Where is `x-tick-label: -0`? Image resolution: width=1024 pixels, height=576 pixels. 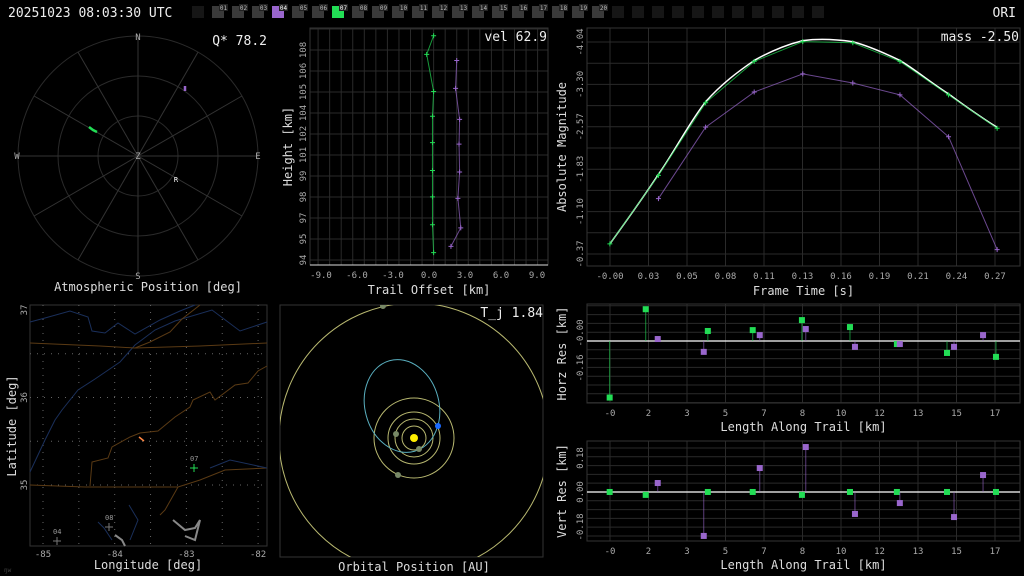
x-tick-label: -0 is located at coordinates (610, 414).